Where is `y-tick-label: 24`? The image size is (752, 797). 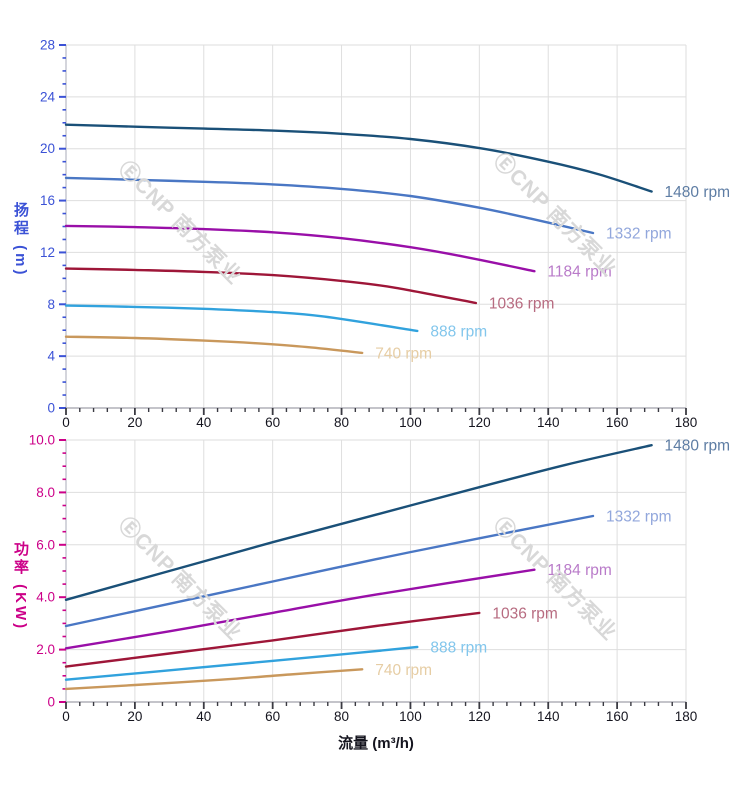
y-tick-label: 24 is located at coordinates (48, 96).